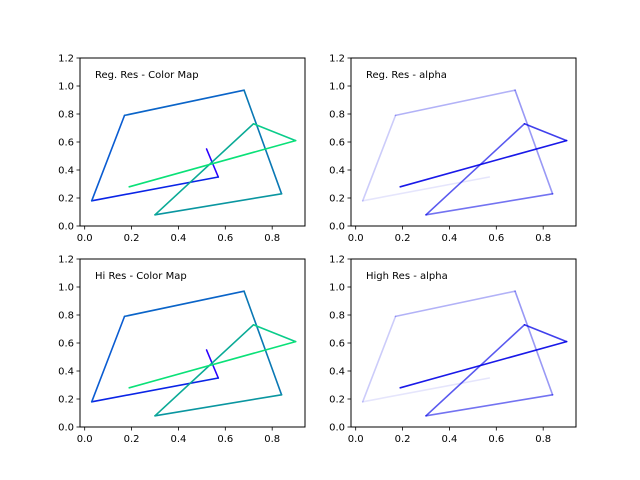  I want to click on panel-title: Hi Res - Color Map, so click(141, 276).